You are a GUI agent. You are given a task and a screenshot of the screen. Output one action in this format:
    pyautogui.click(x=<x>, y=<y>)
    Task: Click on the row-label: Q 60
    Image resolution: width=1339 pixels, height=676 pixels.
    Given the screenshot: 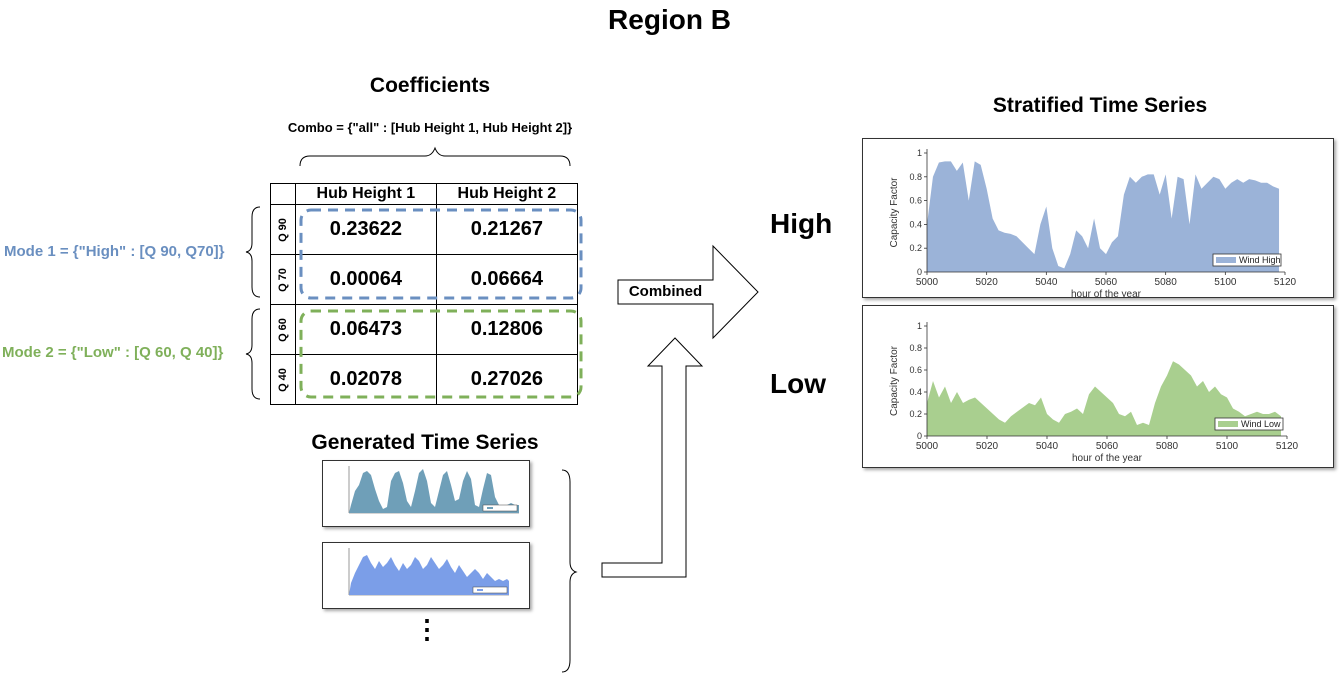 What is the action you would take?
    pyautogui.click(x=283, y=329)
    